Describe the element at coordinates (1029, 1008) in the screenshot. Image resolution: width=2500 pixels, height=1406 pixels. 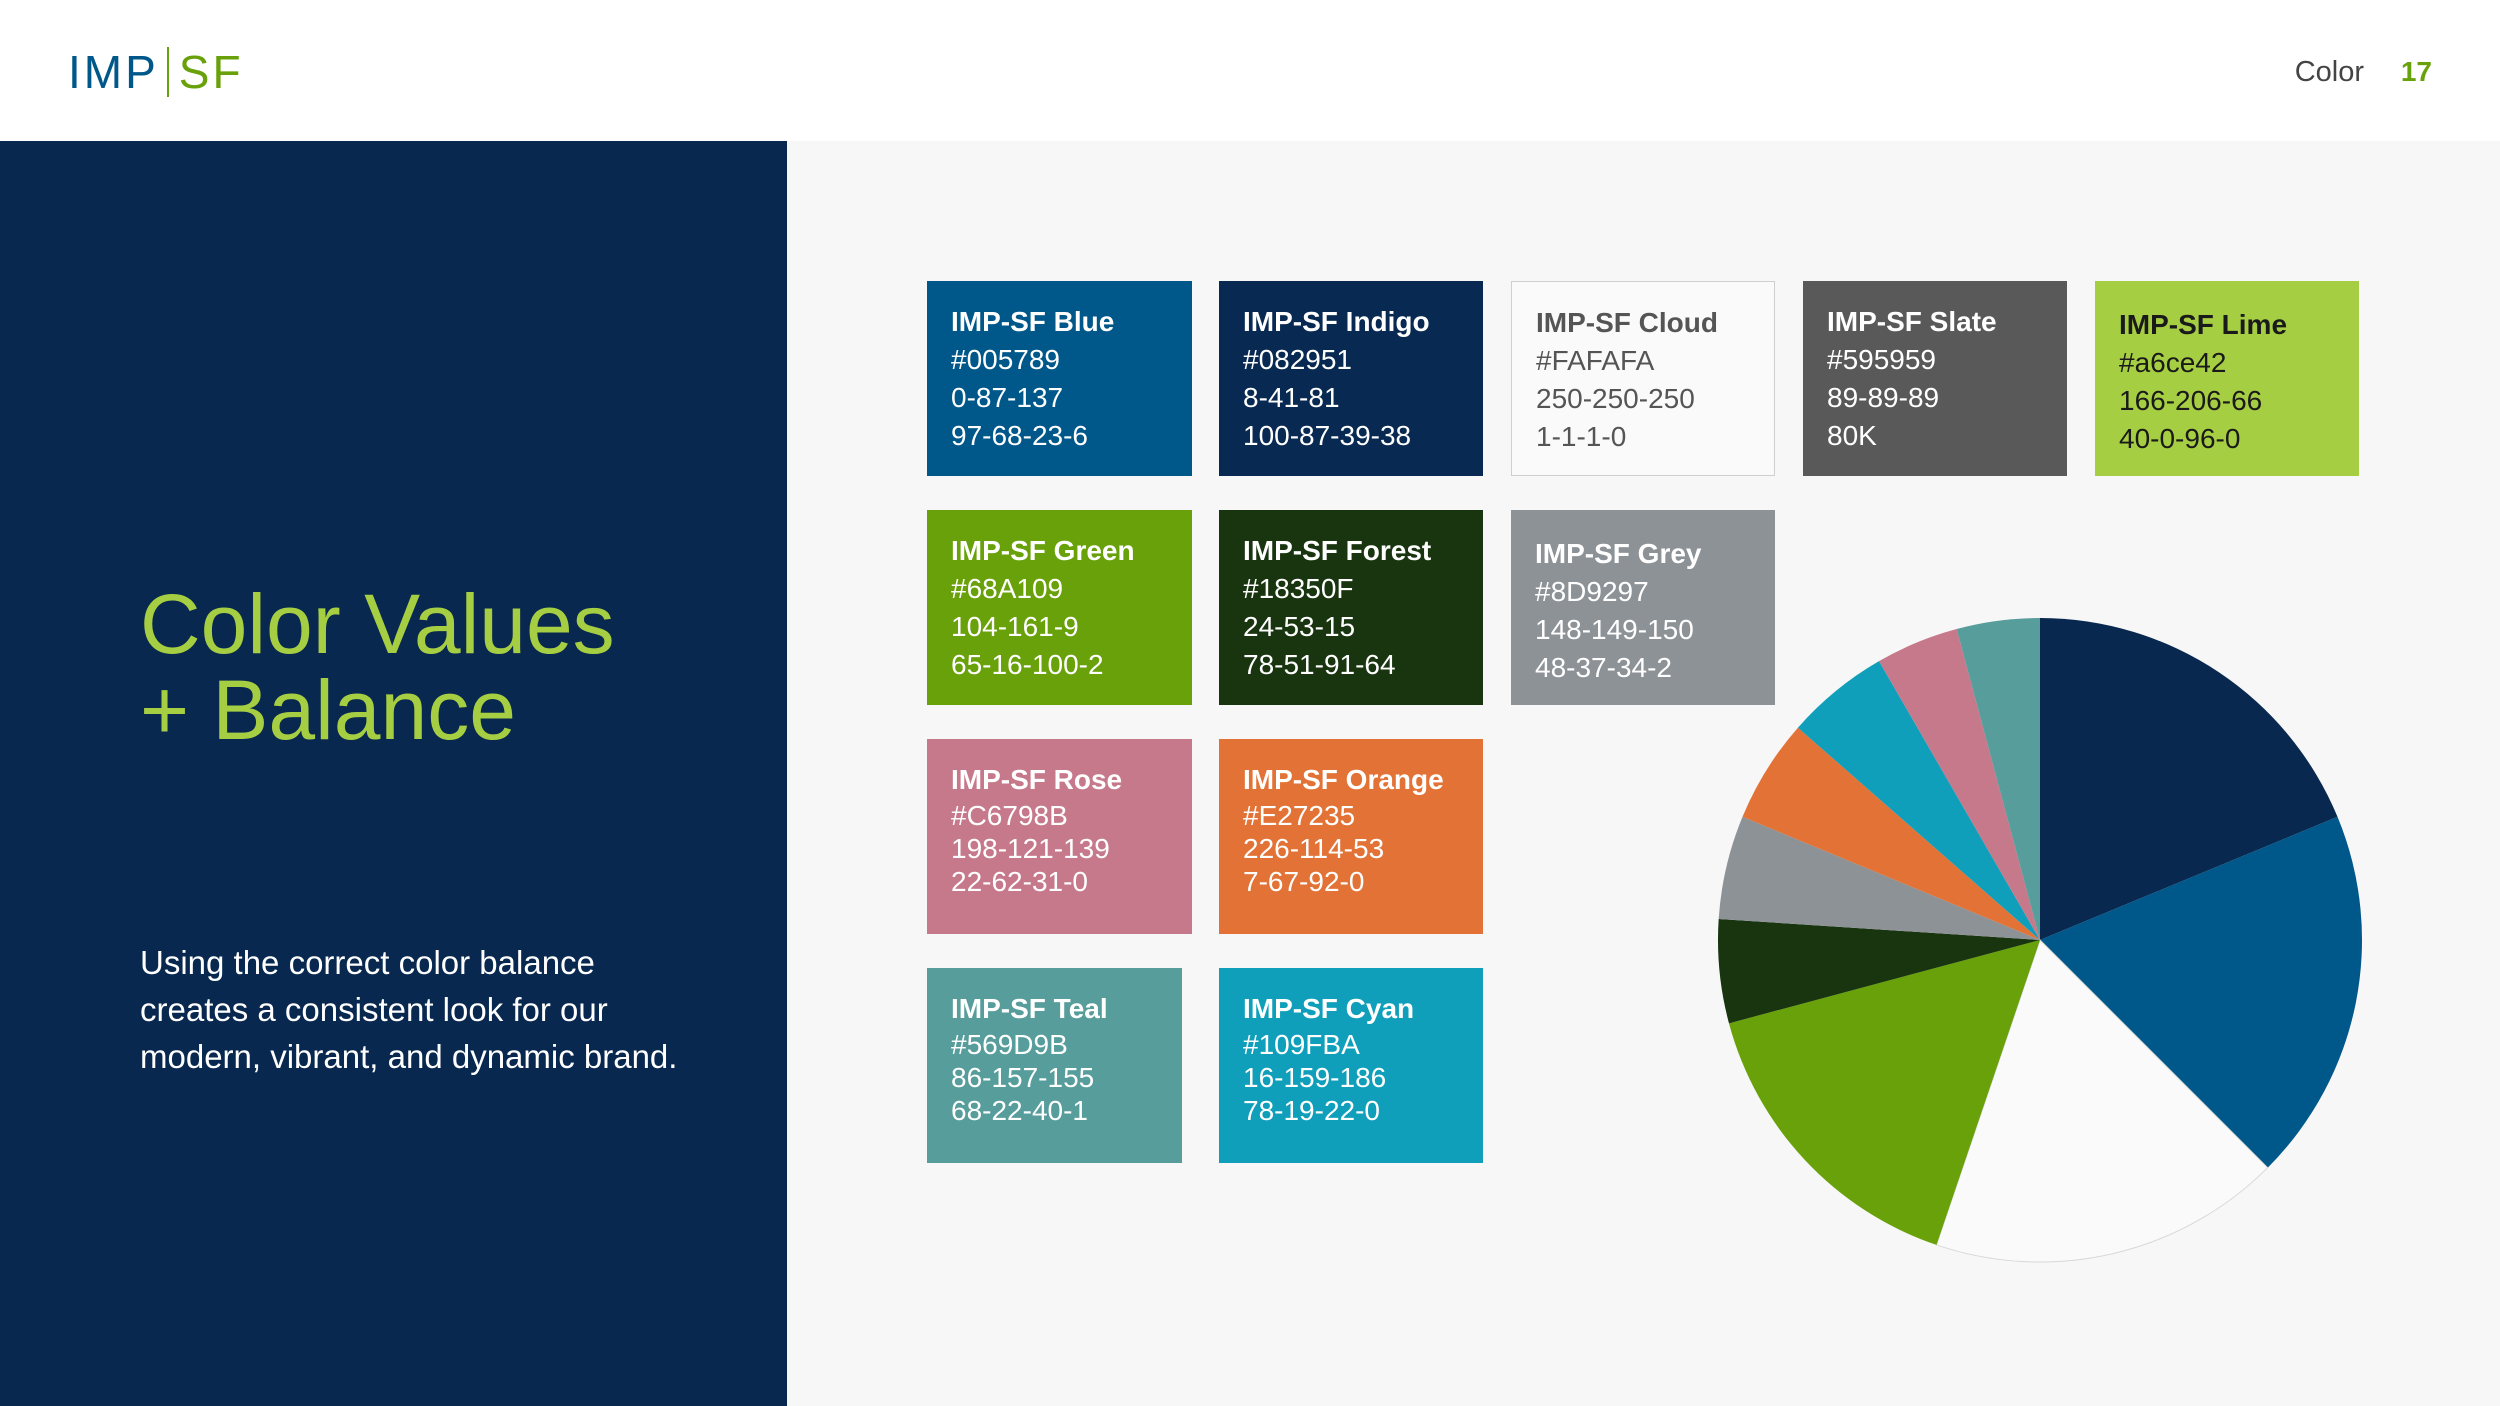
I see `swatch-name: IMP-SF Teal` at that location.